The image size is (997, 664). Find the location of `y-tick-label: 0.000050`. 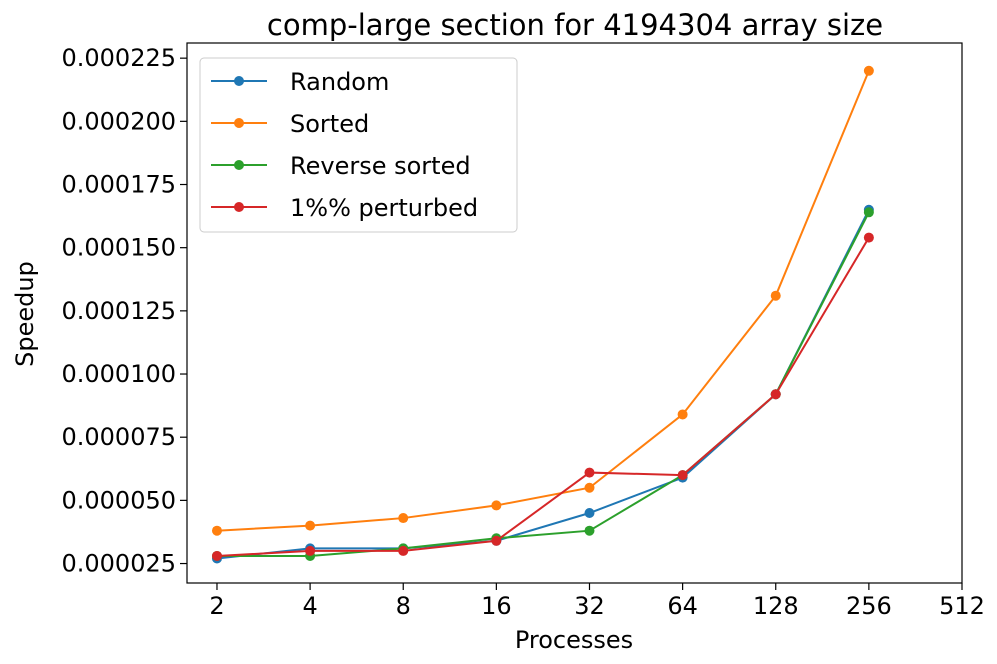

y-tick-label: 0.000050 is located at coordinates (118, 500).